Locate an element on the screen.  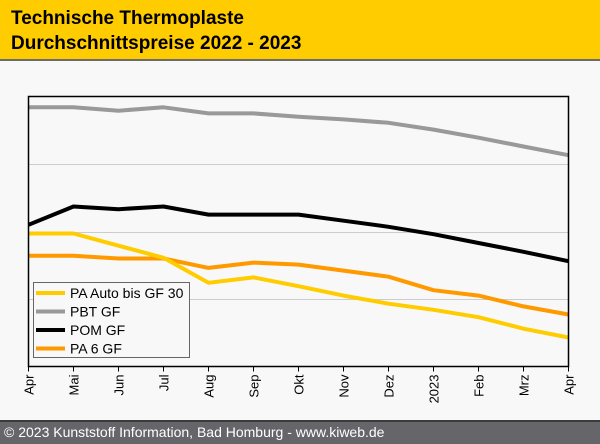
x-tick-label: Jul is located at coordinates (164, 382).